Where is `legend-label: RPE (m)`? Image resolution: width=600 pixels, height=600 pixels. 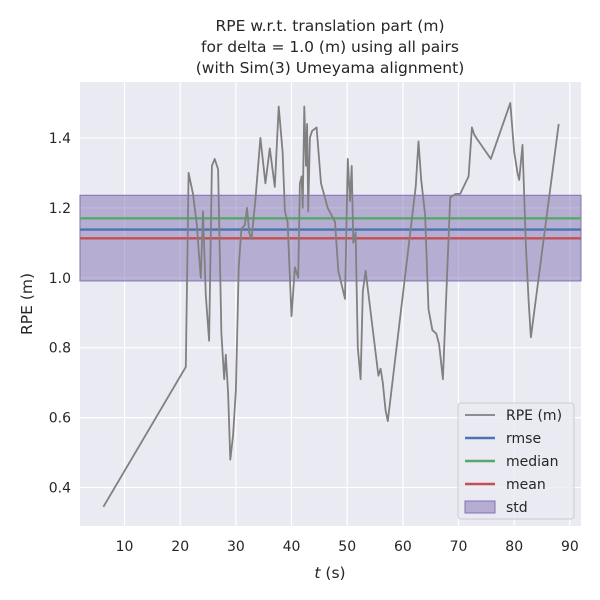
legend-label: RPE (m) is located at coordinates (534, 416).